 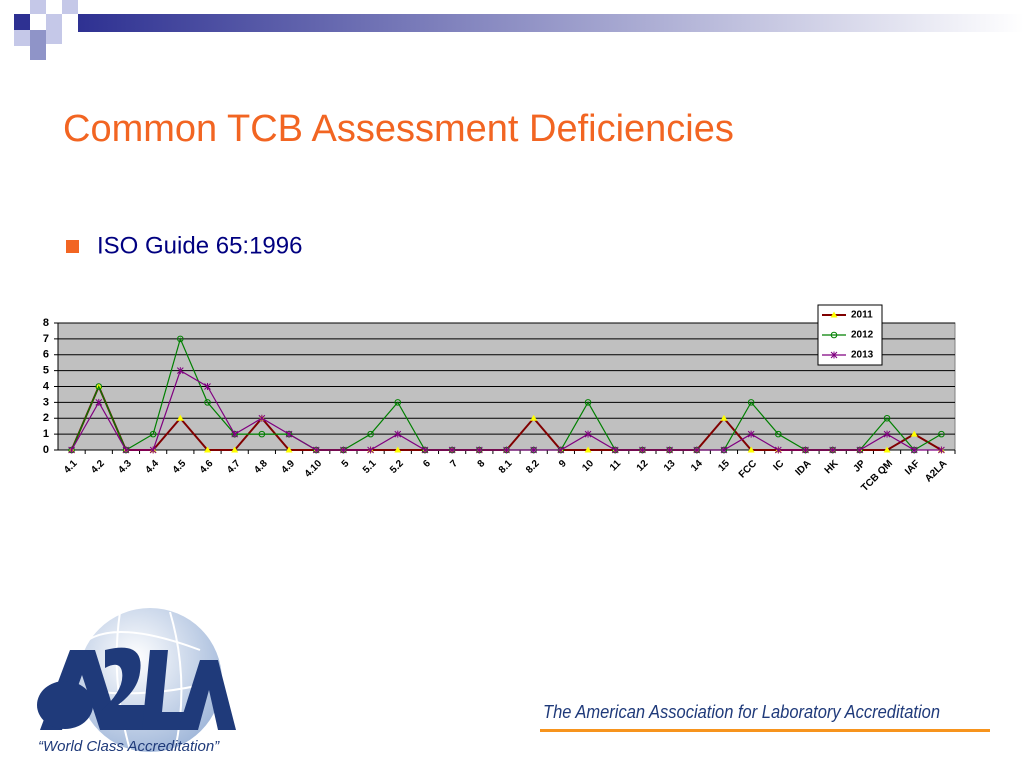 I want to click on y-tick-label: 4, so click(x=46, y=386).